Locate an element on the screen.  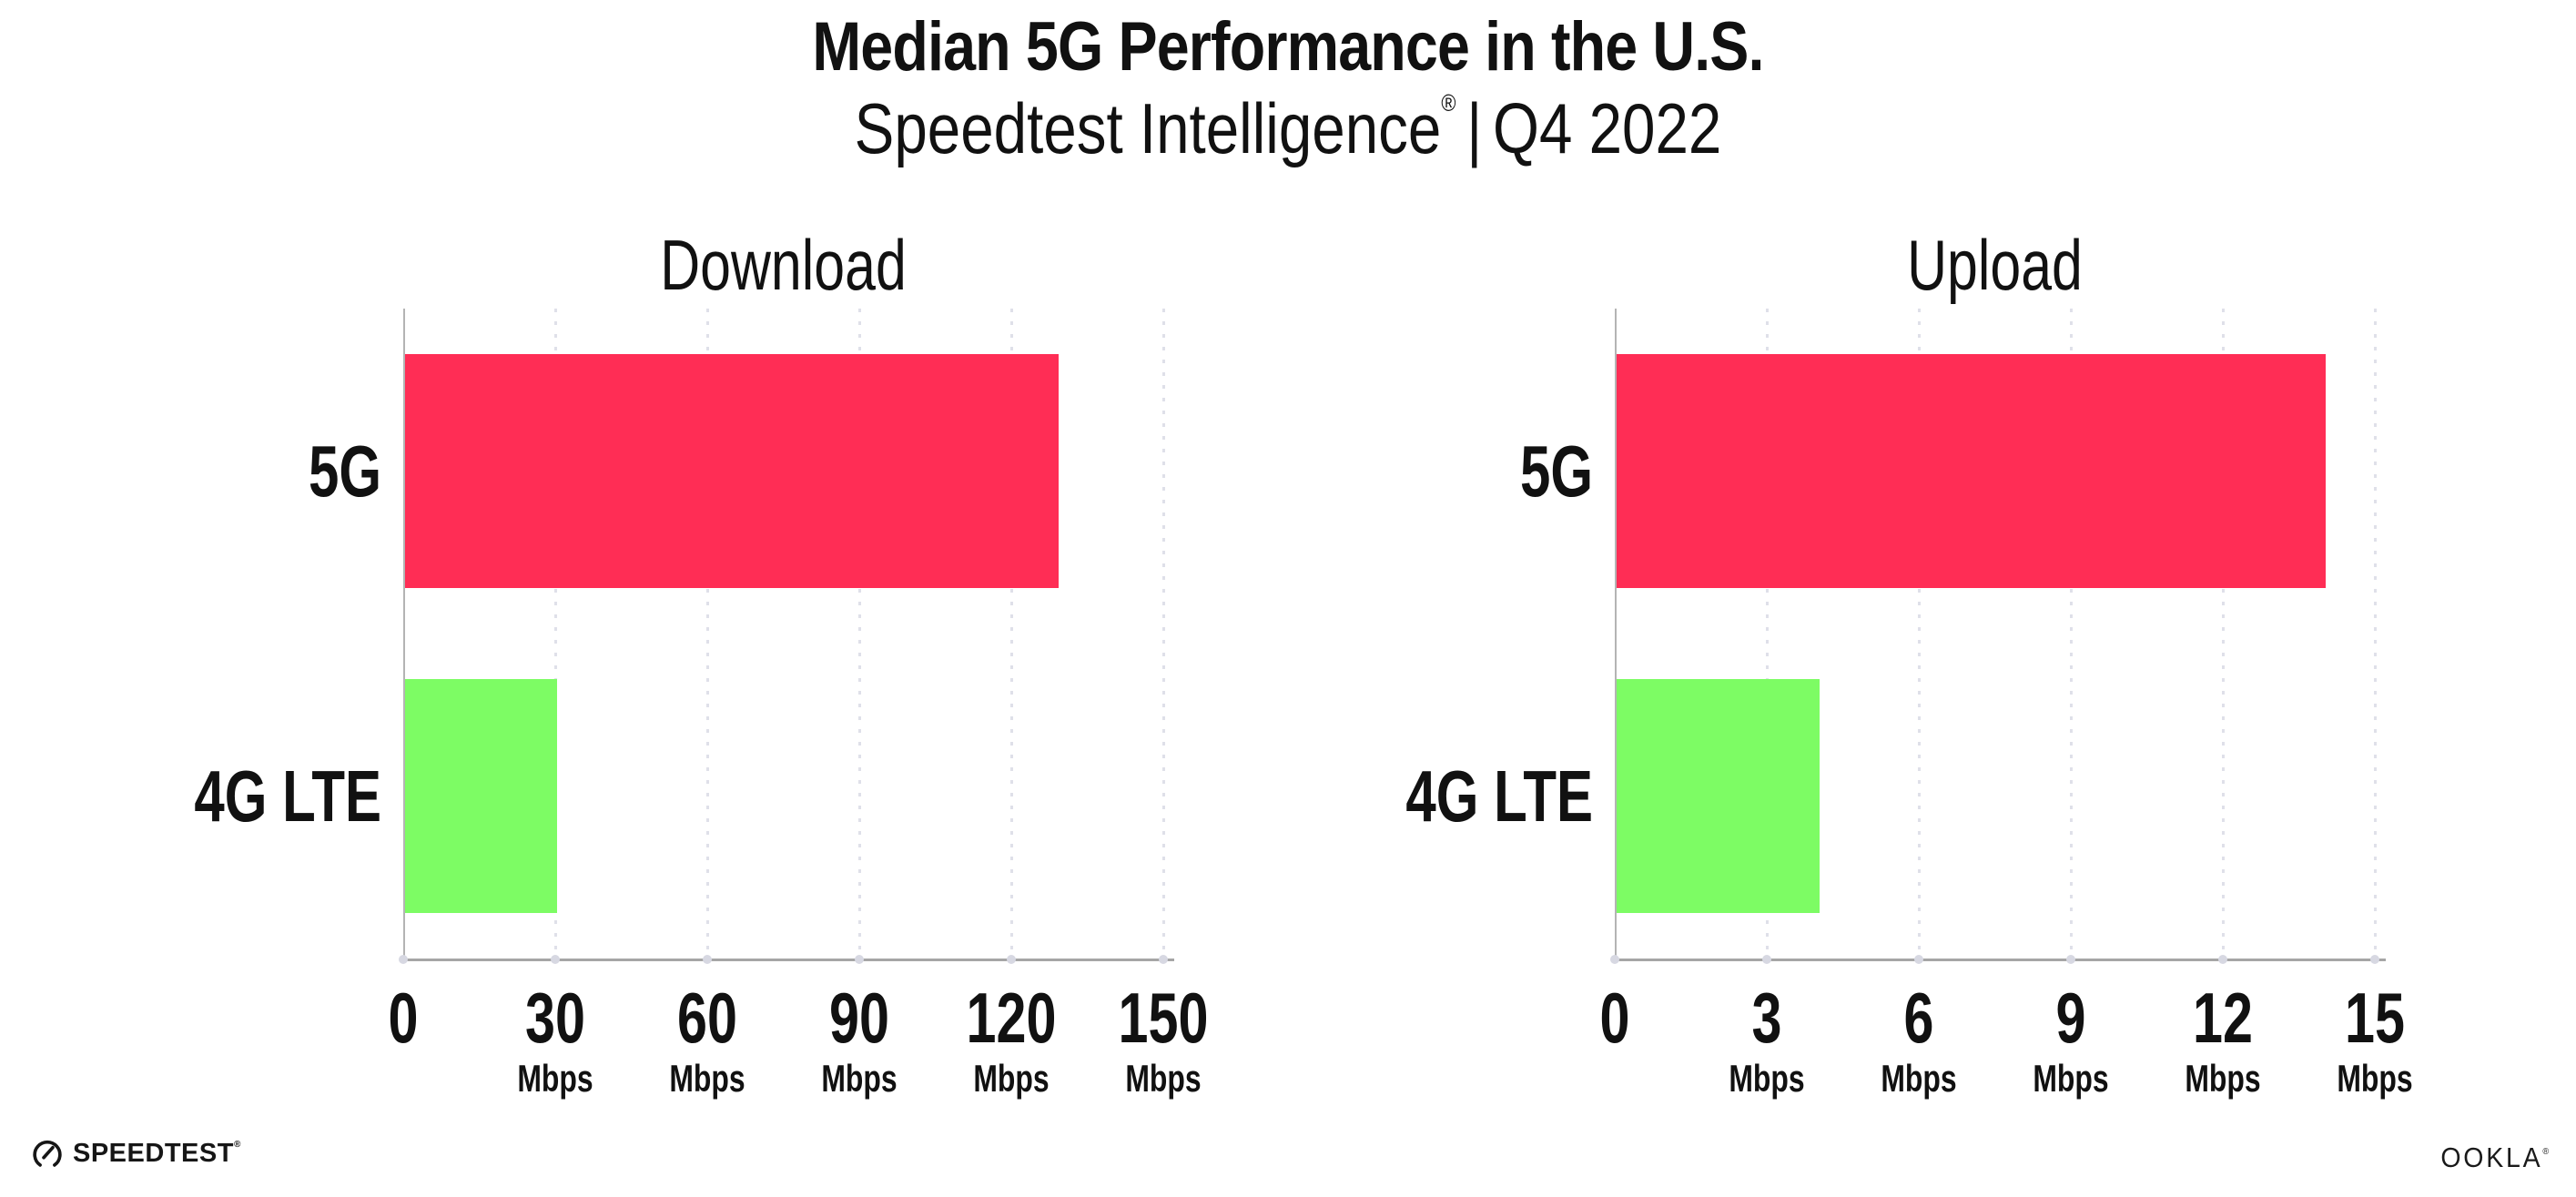
tick-label-30: 30 Mbps is located at coordinates (555, 1040).